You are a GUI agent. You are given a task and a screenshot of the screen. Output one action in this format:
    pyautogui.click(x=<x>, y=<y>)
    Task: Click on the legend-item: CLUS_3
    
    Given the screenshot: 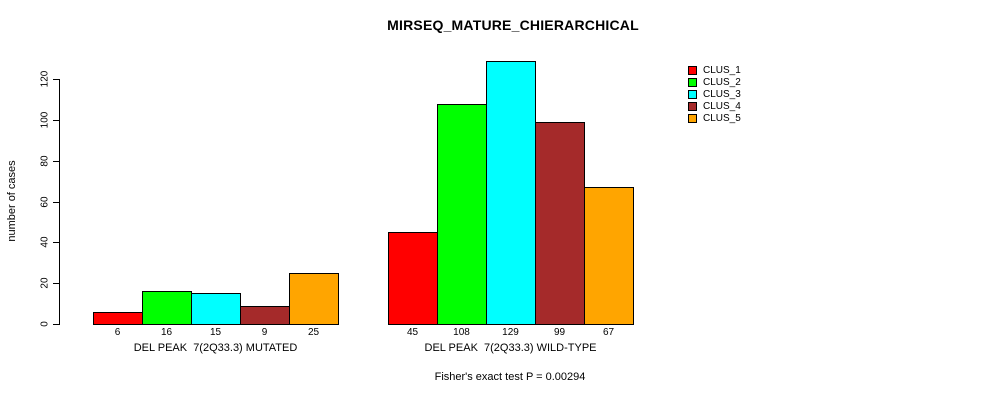 What is the action you would take?
    pyautogui.click(x=714, y=94)
    